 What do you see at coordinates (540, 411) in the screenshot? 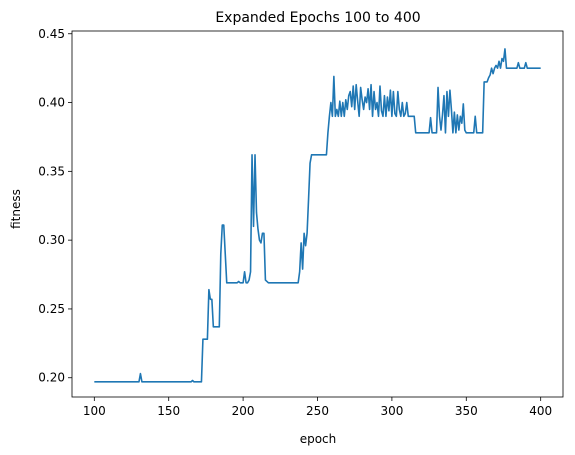
I see `x-tick-label: 400` at bounding box center [540, 411].